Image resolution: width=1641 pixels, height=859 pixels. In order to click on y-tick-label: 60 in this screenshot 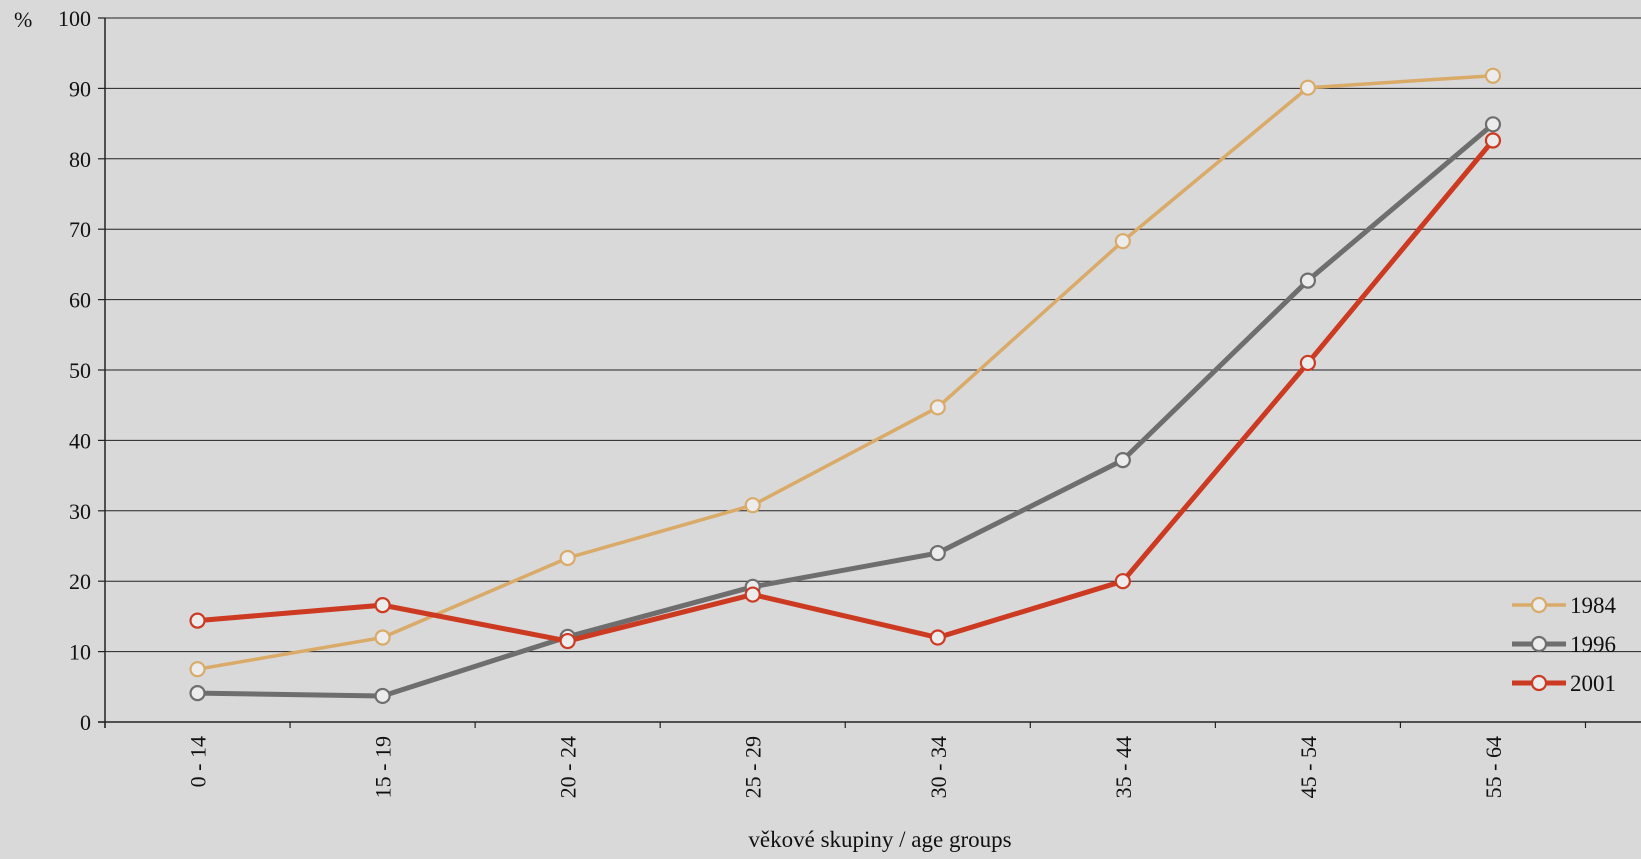, I will do `click(80, 300)`.